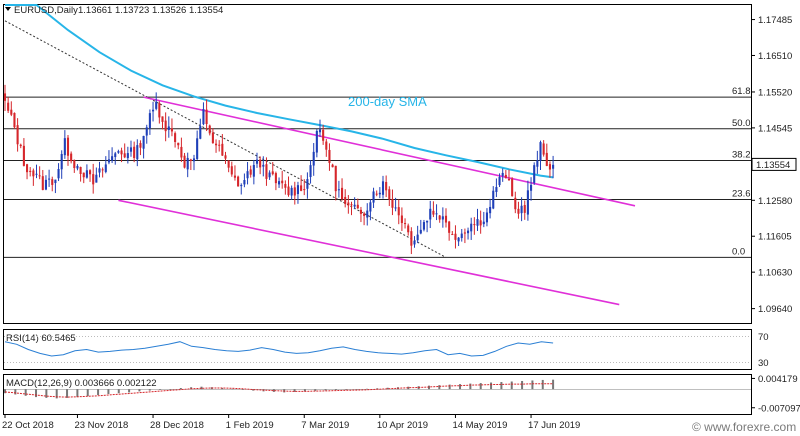  Describe the element at coordinates (744, 427) in the screenshot. I see `watermark: © www.forexre.com` at that location.